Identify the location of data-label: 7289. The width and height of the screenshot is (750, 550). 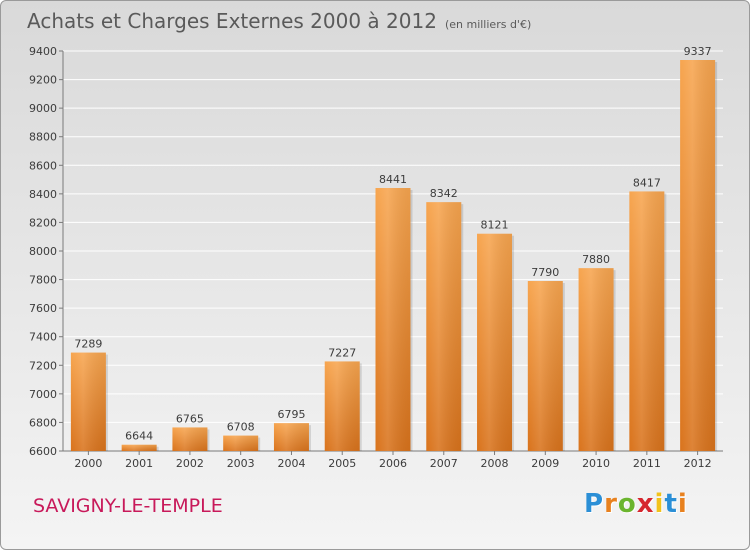
(88, 344).